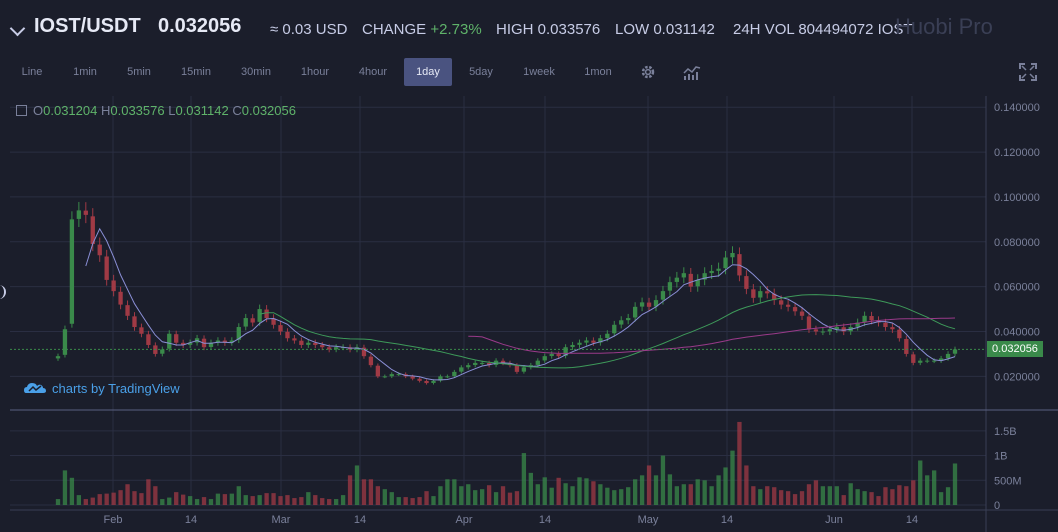 The height and width of the screenshot is (532, 1058). I want to click on current-price-tag: 0.032056, so click(1015, 349).